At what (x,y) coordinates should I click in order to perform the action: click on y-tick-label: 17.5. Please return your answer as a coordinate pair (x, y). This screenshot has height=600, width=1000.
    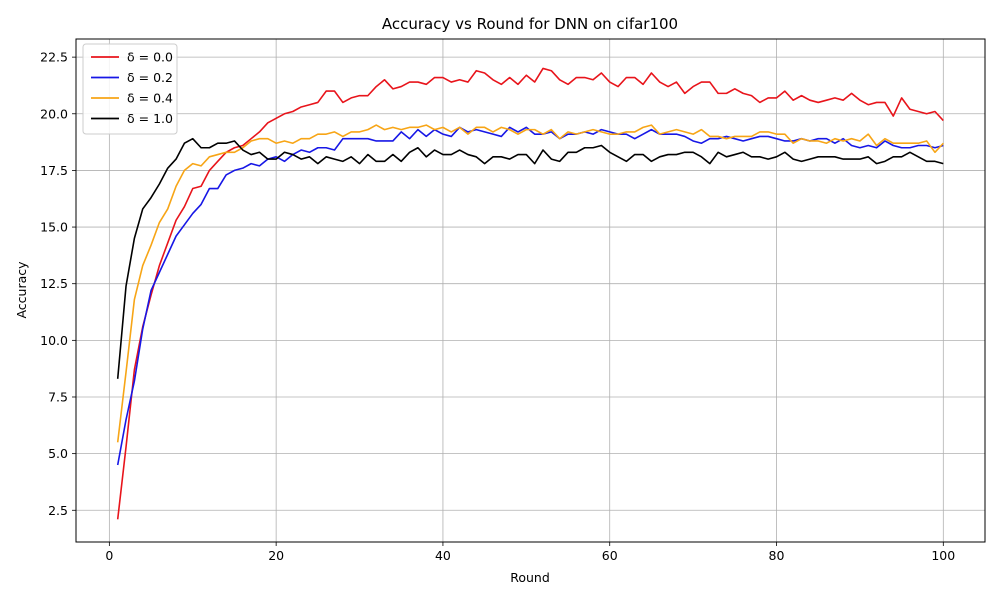
    Looking at the image, I should click on (54, 170).